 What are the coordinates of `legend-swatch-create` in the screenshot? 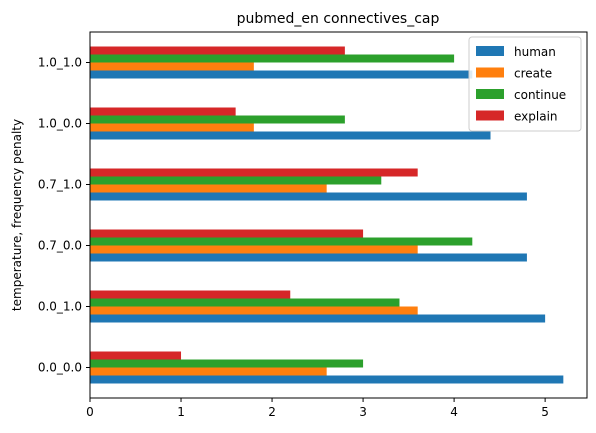 It's located at (490, 72).